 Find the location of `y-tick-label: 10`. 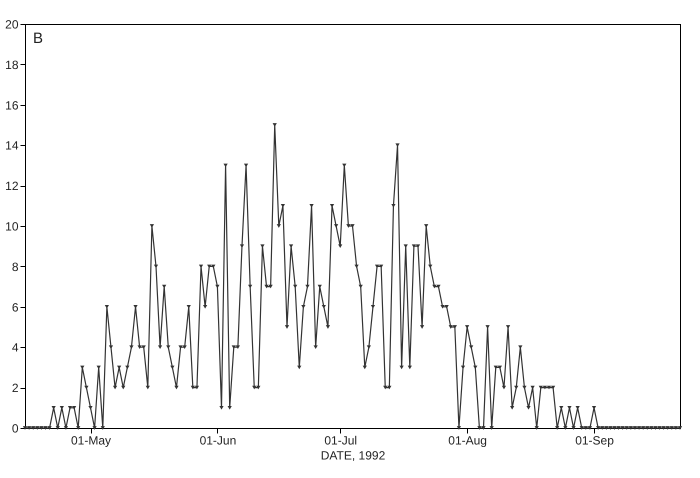

y-tick-label: 10 is located at coordinates (12, 227).